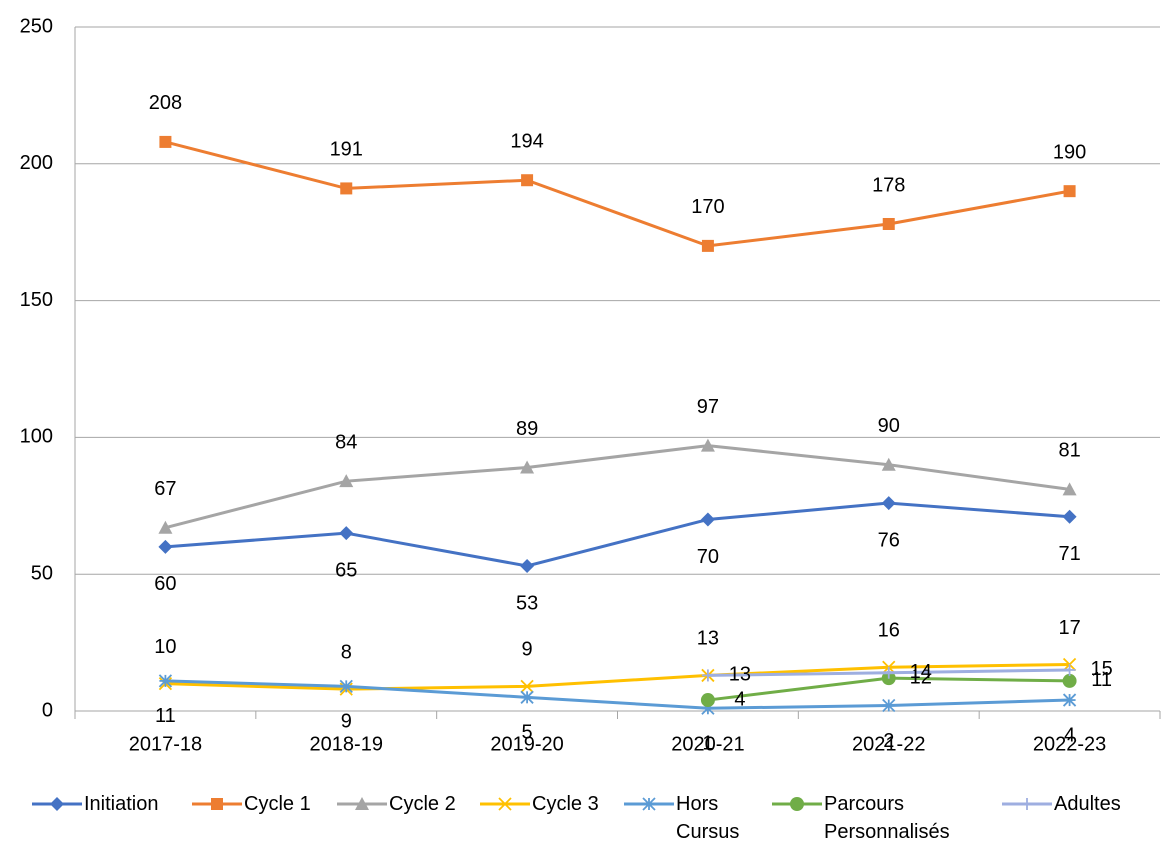 Image resolution: width=1163 pixels, height=846 pixels. Describe the element at coordinates (165, 584) in the screenshot. I see `data-label: 60` at that location.